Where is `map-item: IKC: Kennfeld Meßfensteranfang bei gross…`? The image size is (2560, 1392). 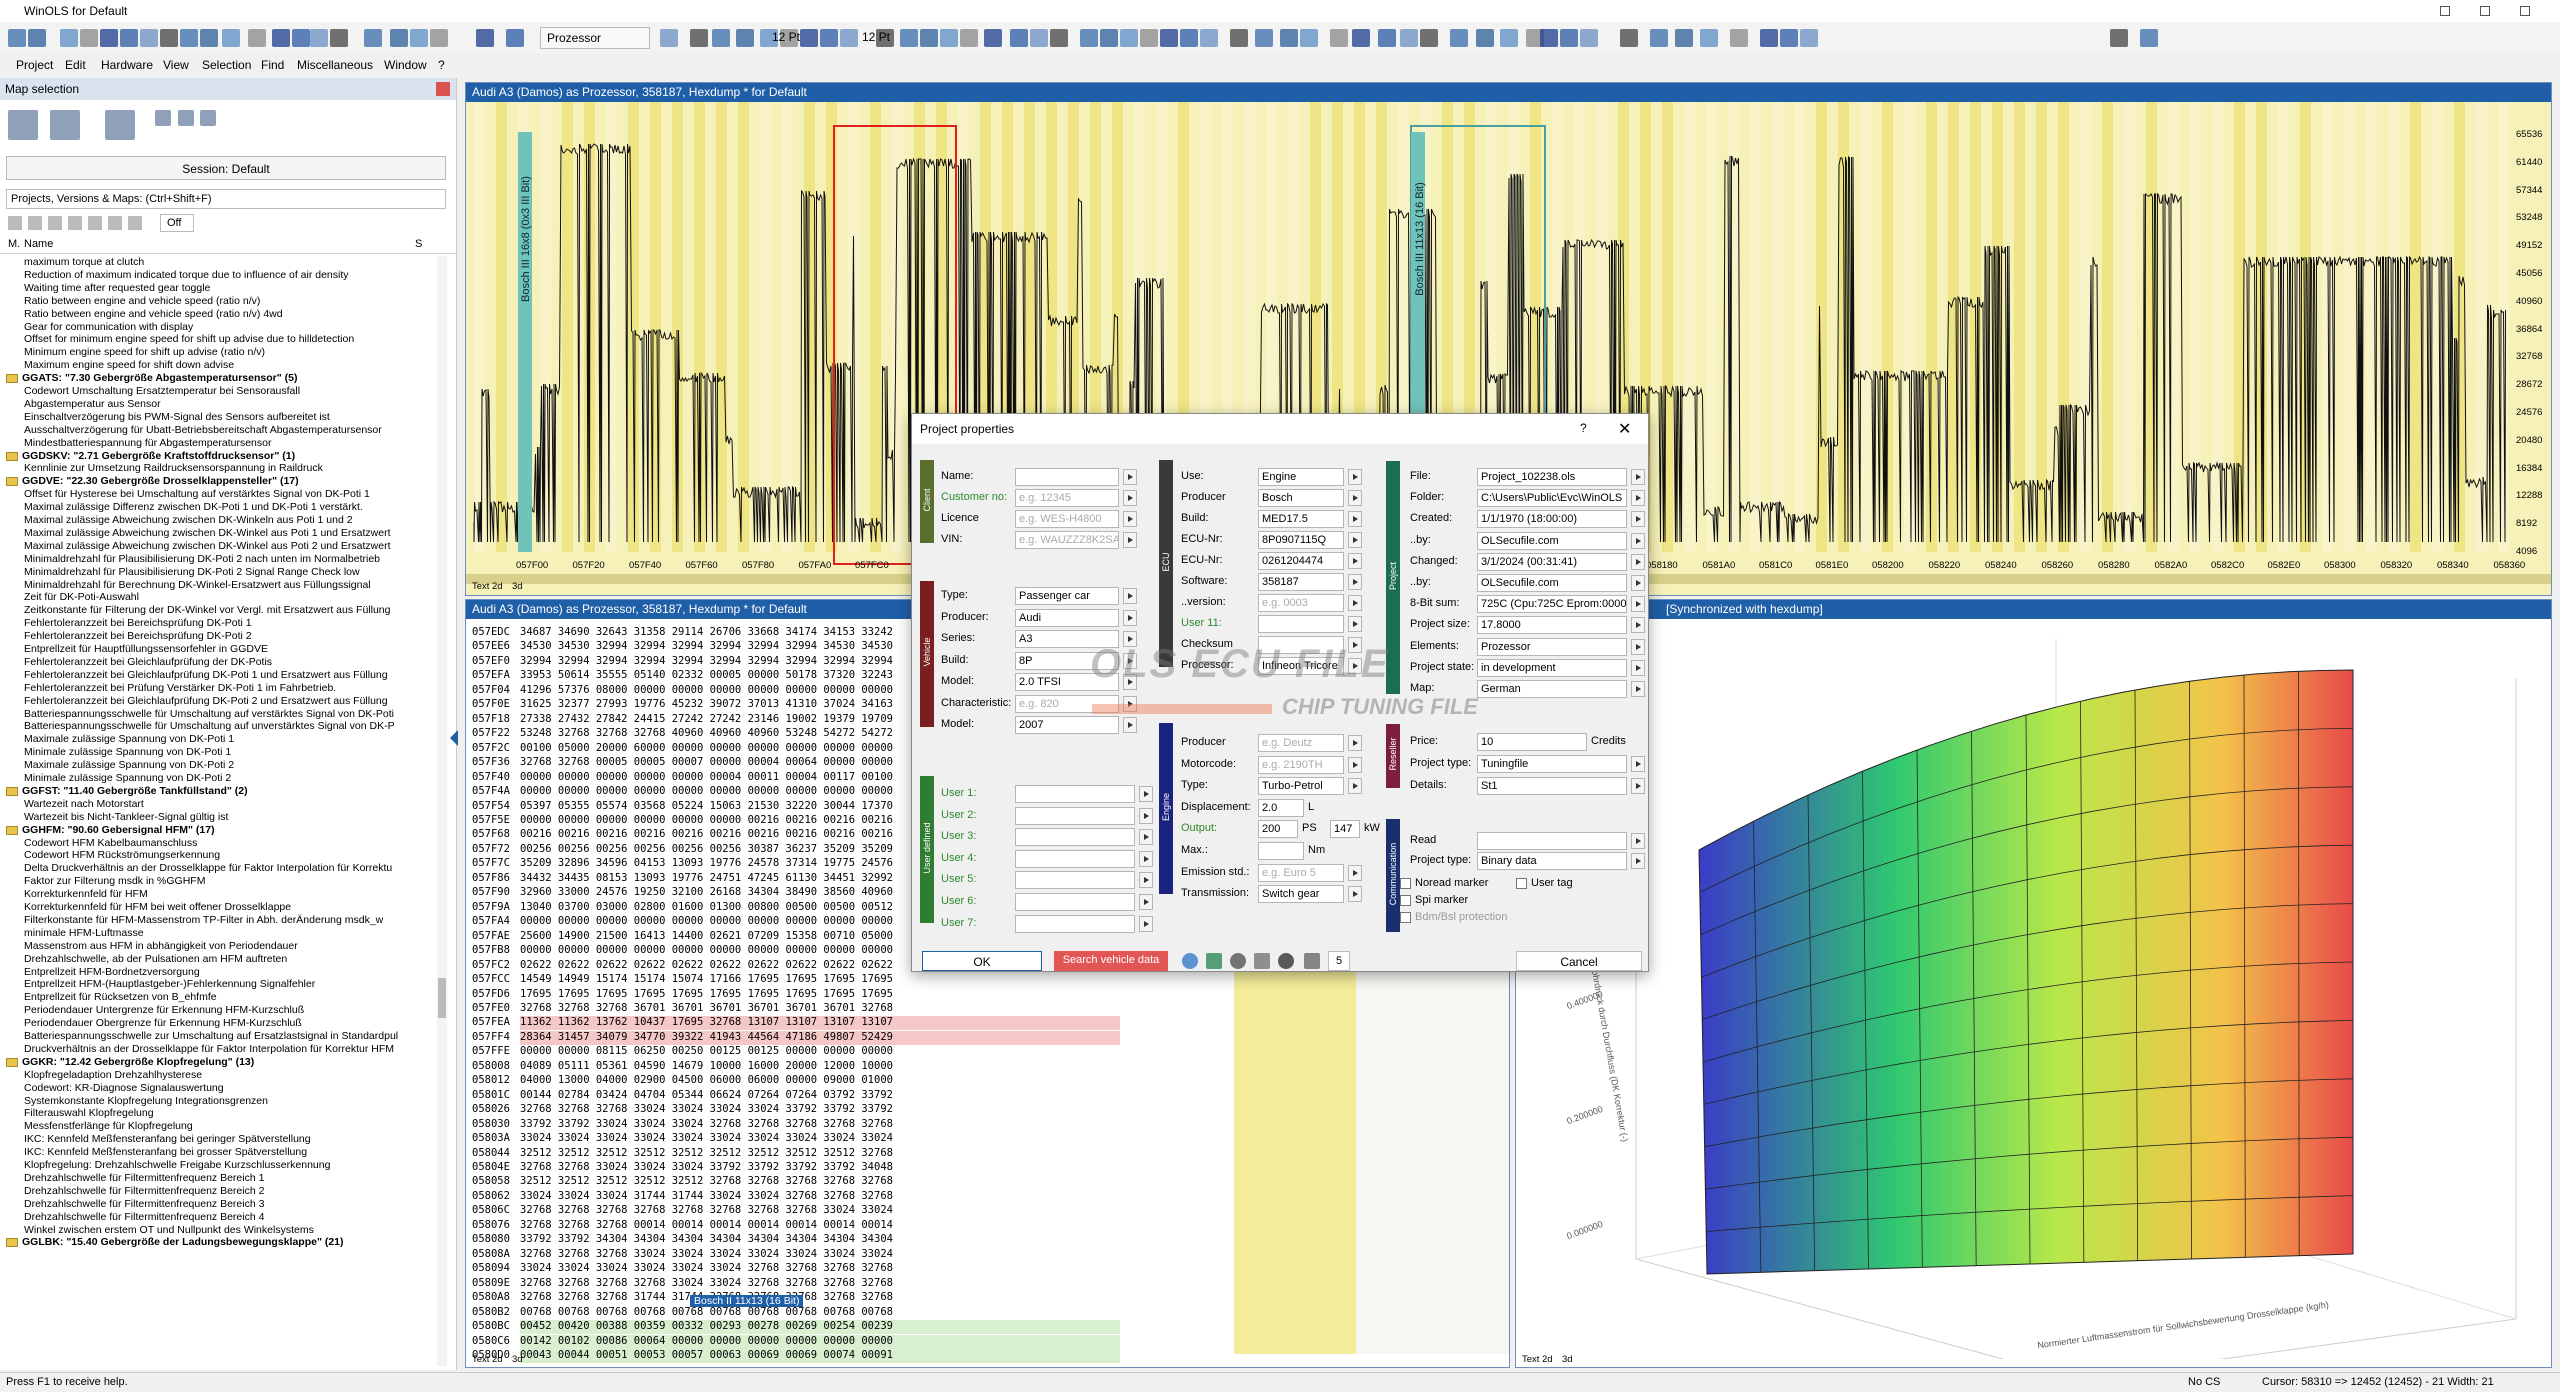 map-item: IKC: Kennfeld Meßfensteranfang bei gross… is located at coordinates (166, 1152).